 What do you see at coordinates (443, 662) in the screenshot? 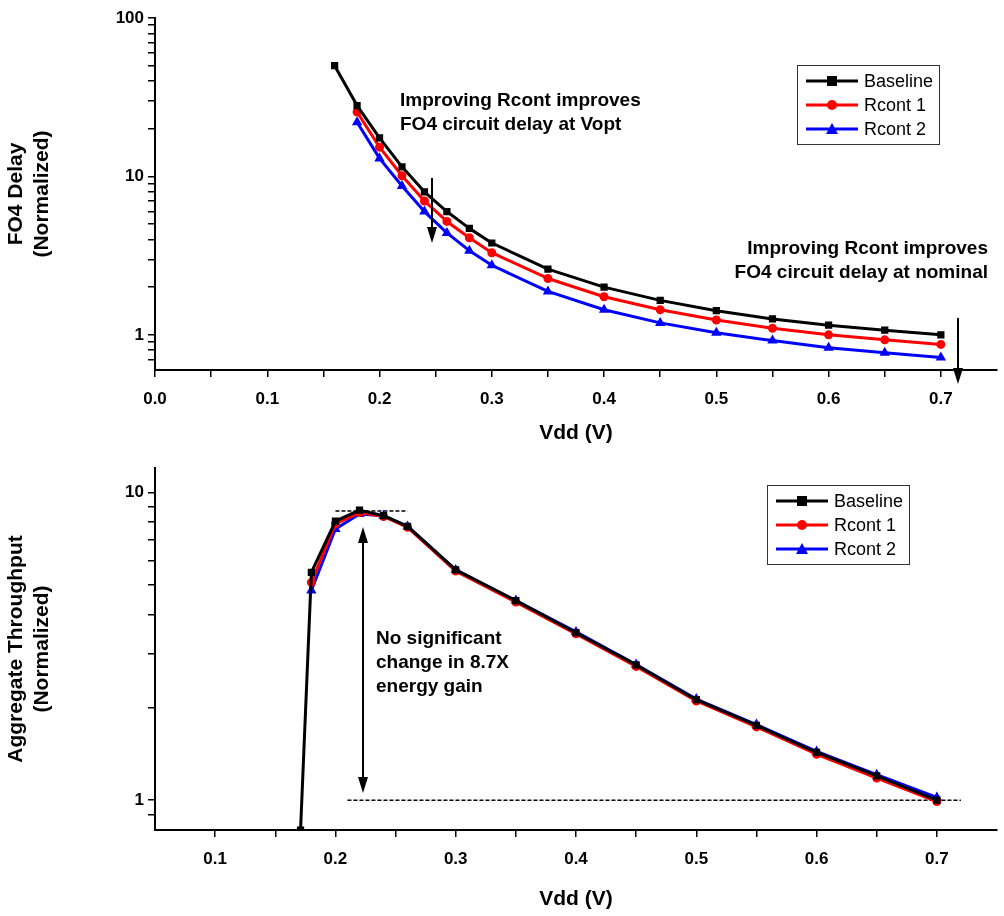
I see `annotation: No significant change in 8.7X energy gain` at bounding box center [443, 662].